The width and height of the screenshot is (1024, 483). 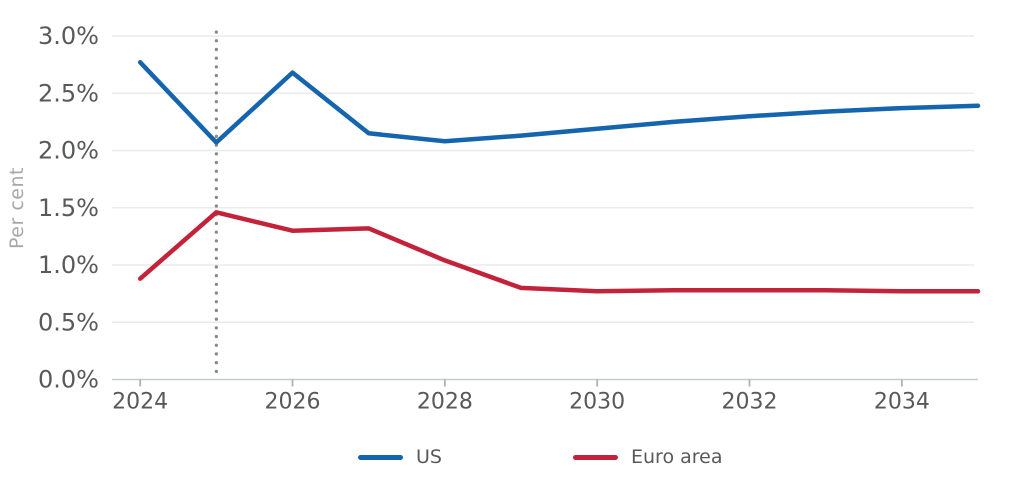 I want to click on x-tick-label: 2032, so click(x=750, y=402).